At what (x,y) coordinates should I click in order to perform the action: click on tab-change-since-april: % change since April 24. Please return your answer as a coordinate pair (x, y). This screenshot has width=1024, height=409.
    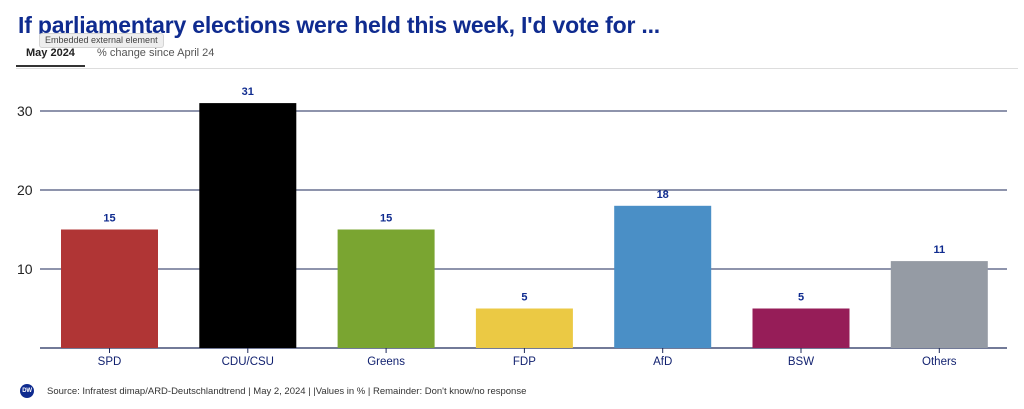
    Looking at the image, I should click on (156, 53).